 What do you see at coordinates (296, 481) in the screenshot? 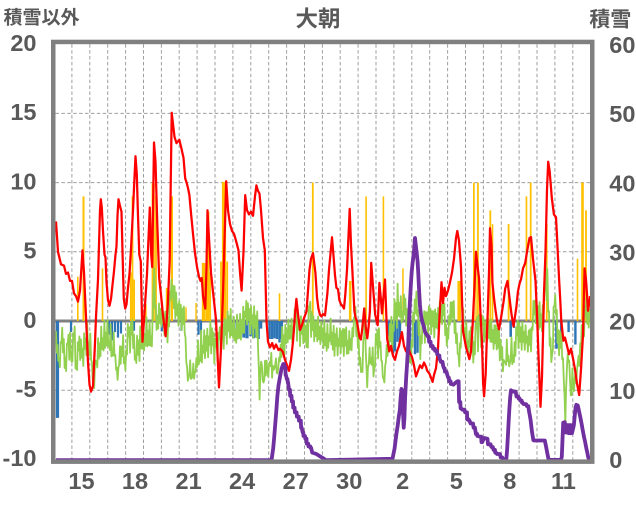
I see `svg-text: 27` at bounding box center [296, 481].